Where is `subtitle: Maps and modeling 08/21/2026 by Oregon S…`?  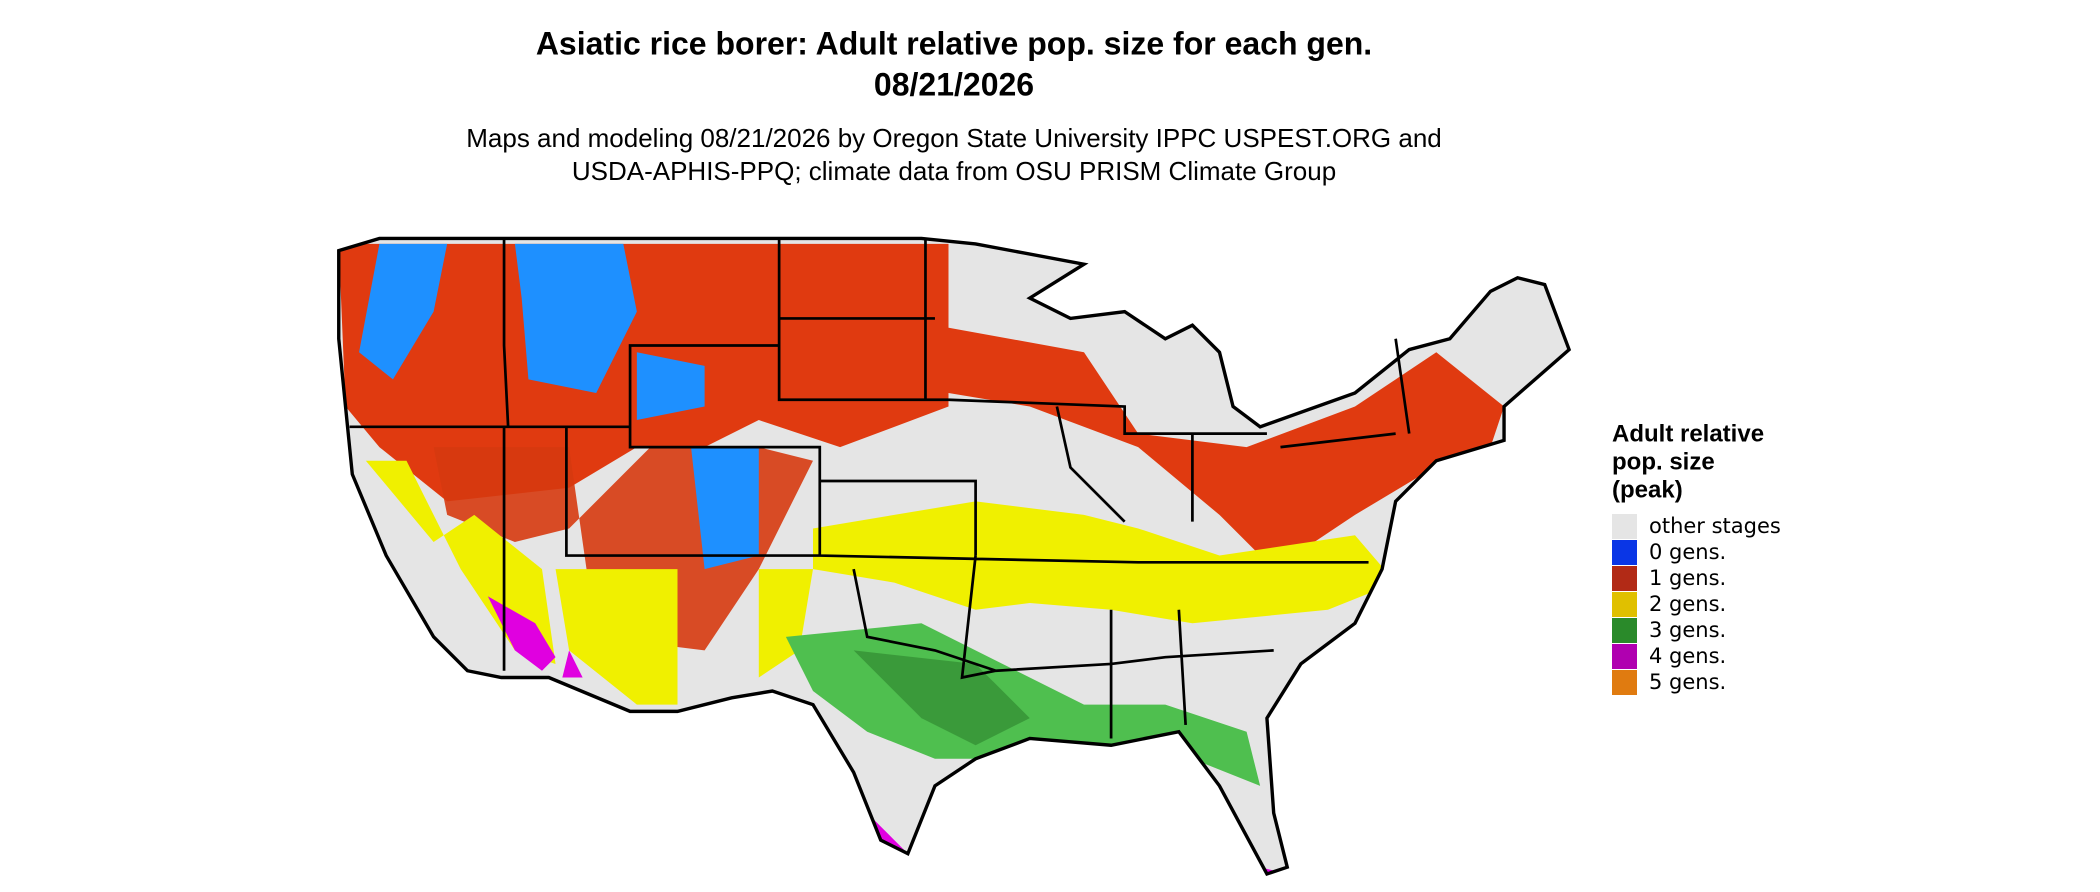
subtitle: Maps and modeling 08/21/2026 by Oregon S… is located at coordinates (954, 138).